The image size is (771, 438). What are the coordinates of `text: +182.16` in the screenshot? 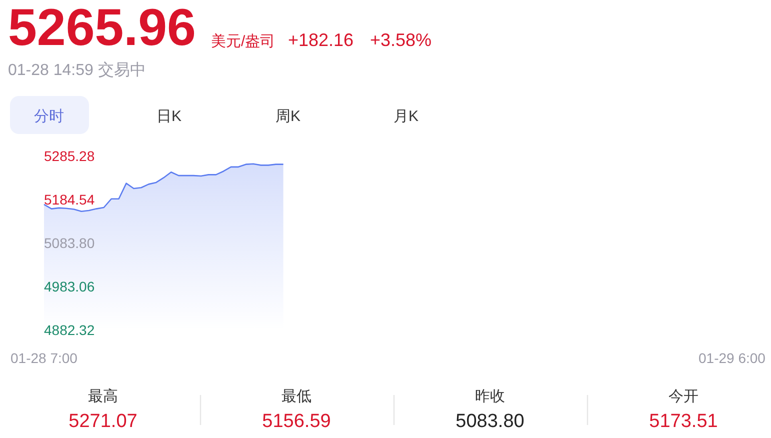 It's located at (321, 40).